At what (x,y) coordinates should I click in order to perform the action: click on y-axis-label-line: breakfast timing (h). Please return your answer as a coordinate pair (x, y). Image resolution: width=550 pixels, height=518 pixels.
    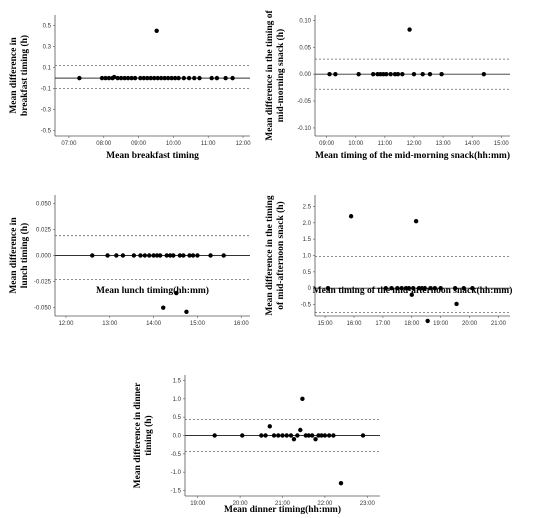
    Looking at the image, I should click on (24, 75).